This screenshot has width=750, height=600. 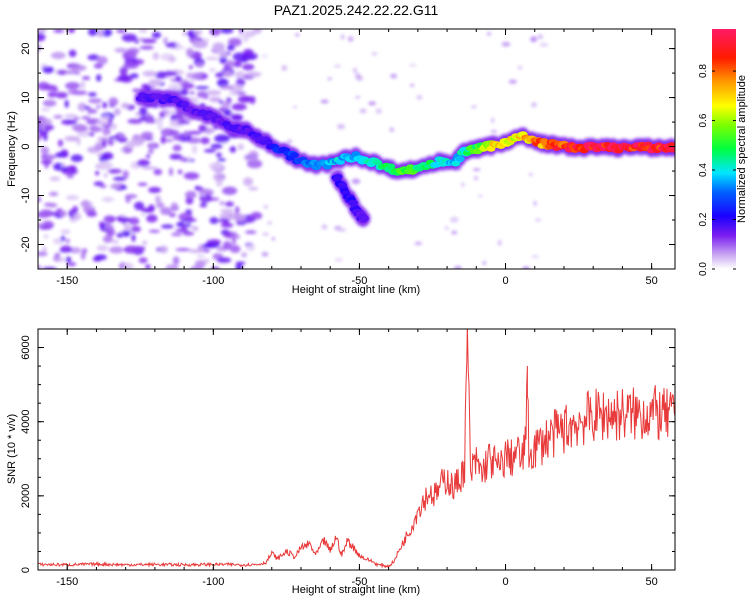 I want to click on signal-branch, so click(x=350, y=198).